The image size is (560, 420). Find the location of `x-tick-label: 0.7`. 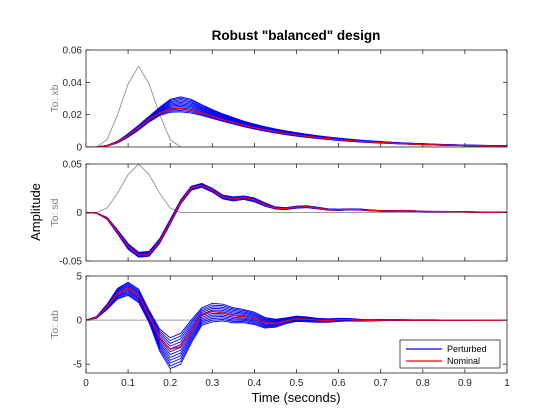

x-tick-label: 0.7 is located at coordinates (381, 383).